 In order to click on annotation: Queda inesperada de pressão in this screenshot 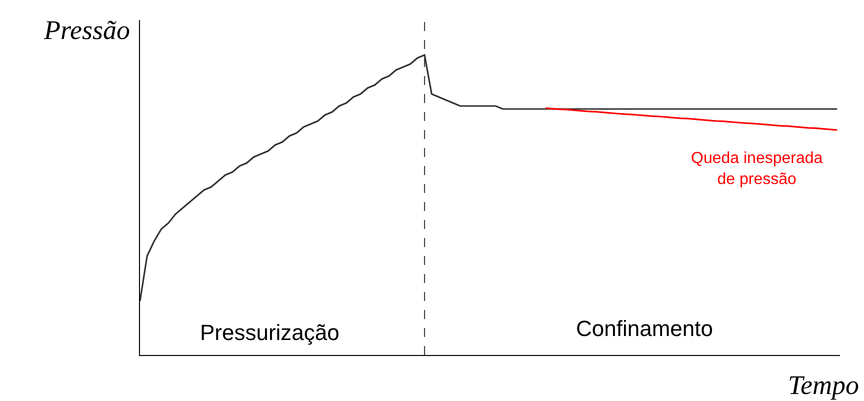, I will do `click(757, 169)`.